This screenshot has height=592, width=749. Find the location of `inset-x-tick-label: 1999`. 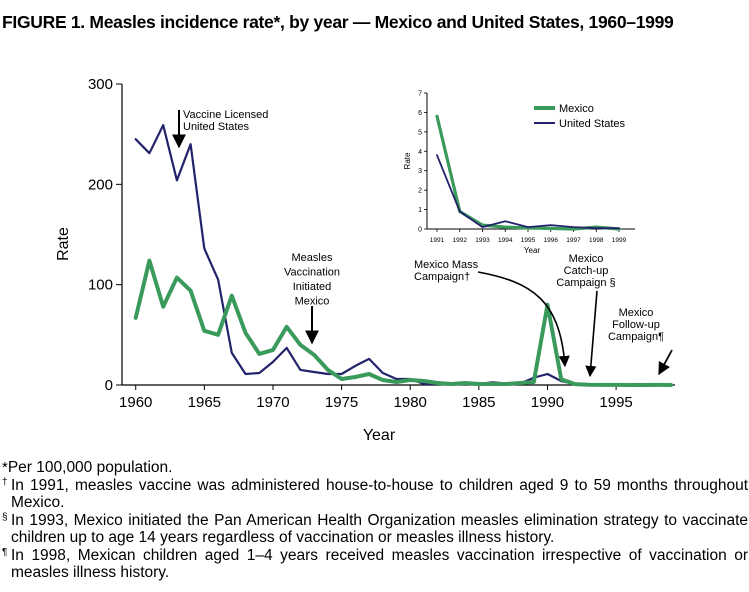

inset-x-tick-label: 1999 is located at coordinates (619, 240).